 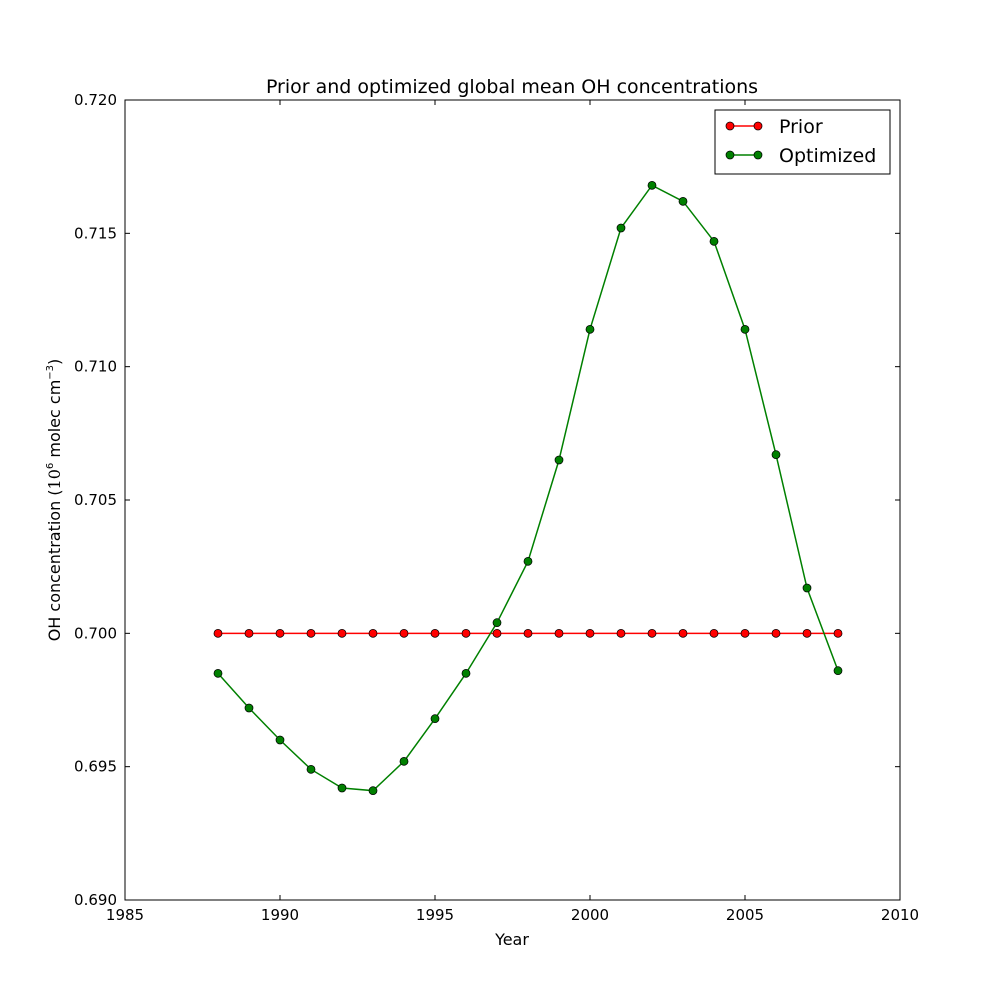 What do you see at coordinates (54, 500) in the screenshot?
I see `y-axis-label: OH concentration (106 molec cm−3)` at bounding box center [54, 500].